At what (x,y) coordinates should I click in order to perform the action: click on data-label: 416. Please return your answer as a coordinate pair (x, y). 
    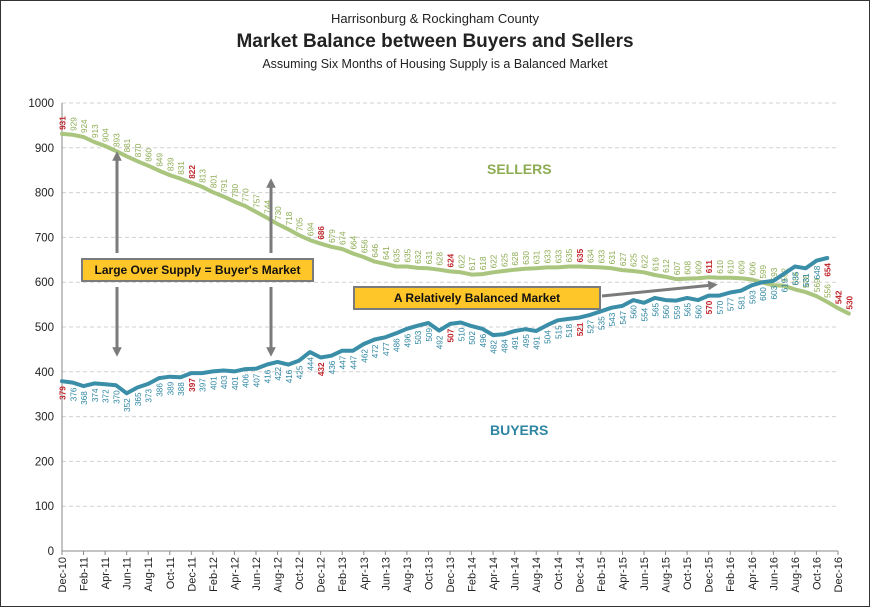
    Looking at the image, I should click on (267, 376).